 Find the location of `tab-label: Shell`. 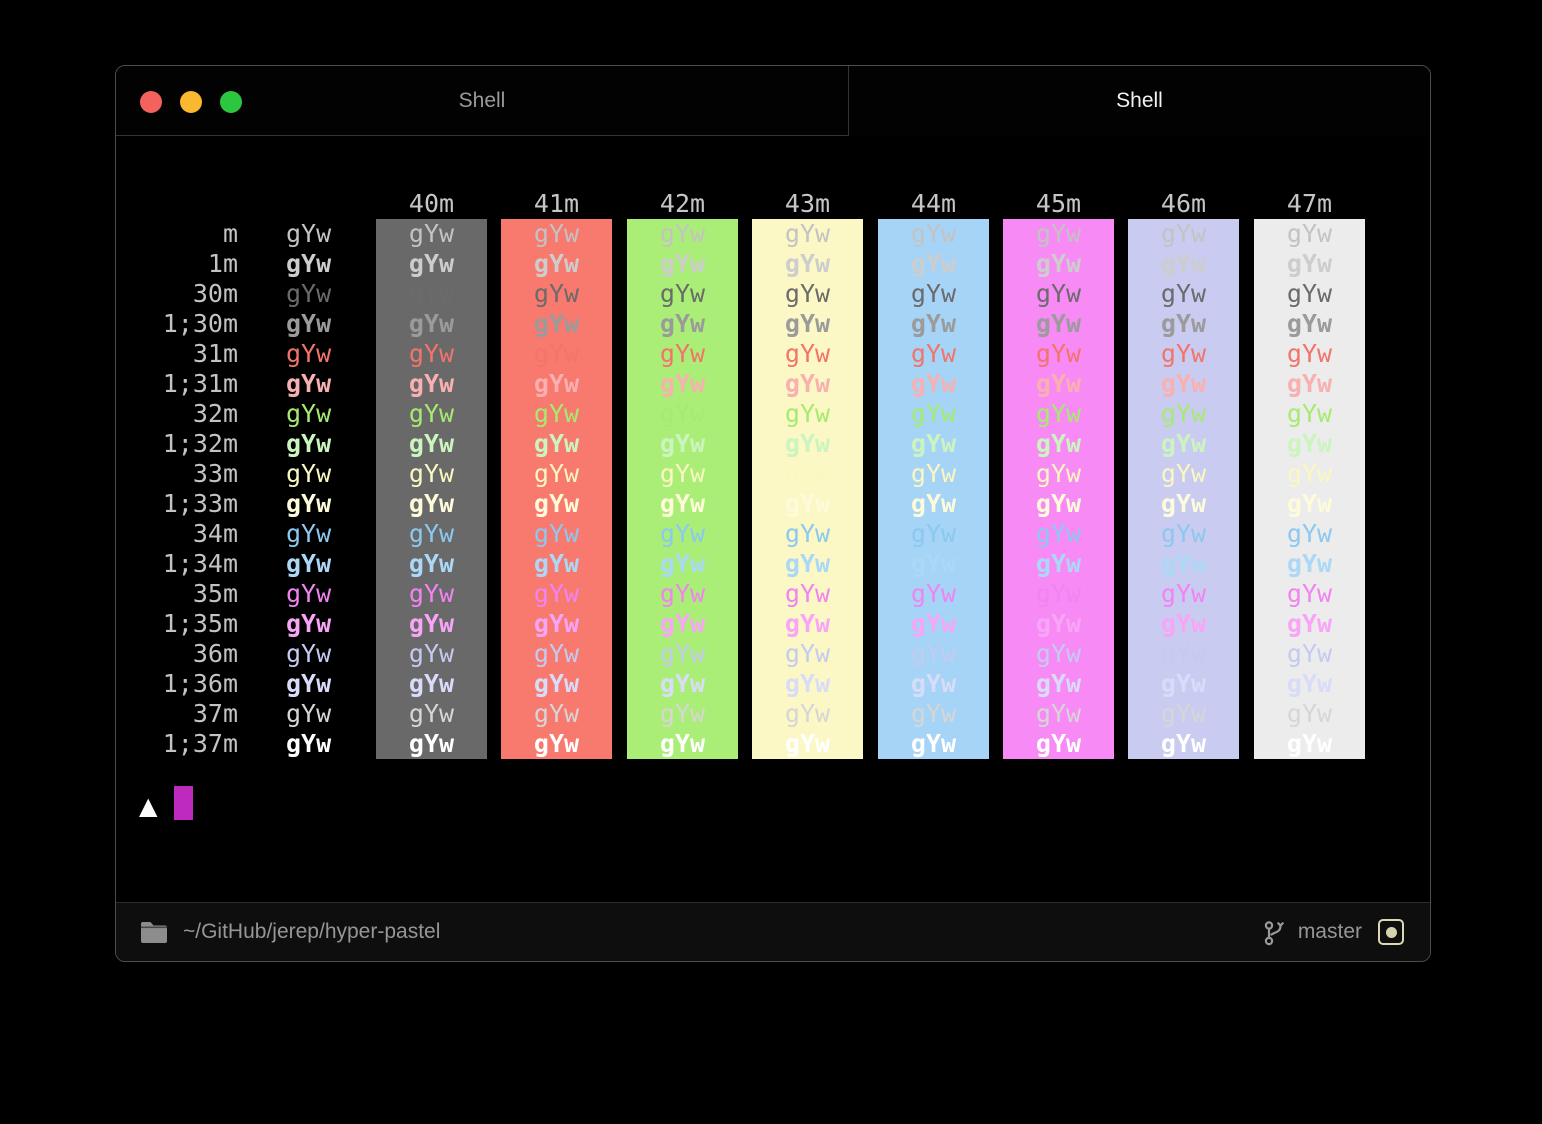

tab-label: Shell is located at coordinates (482, 100).